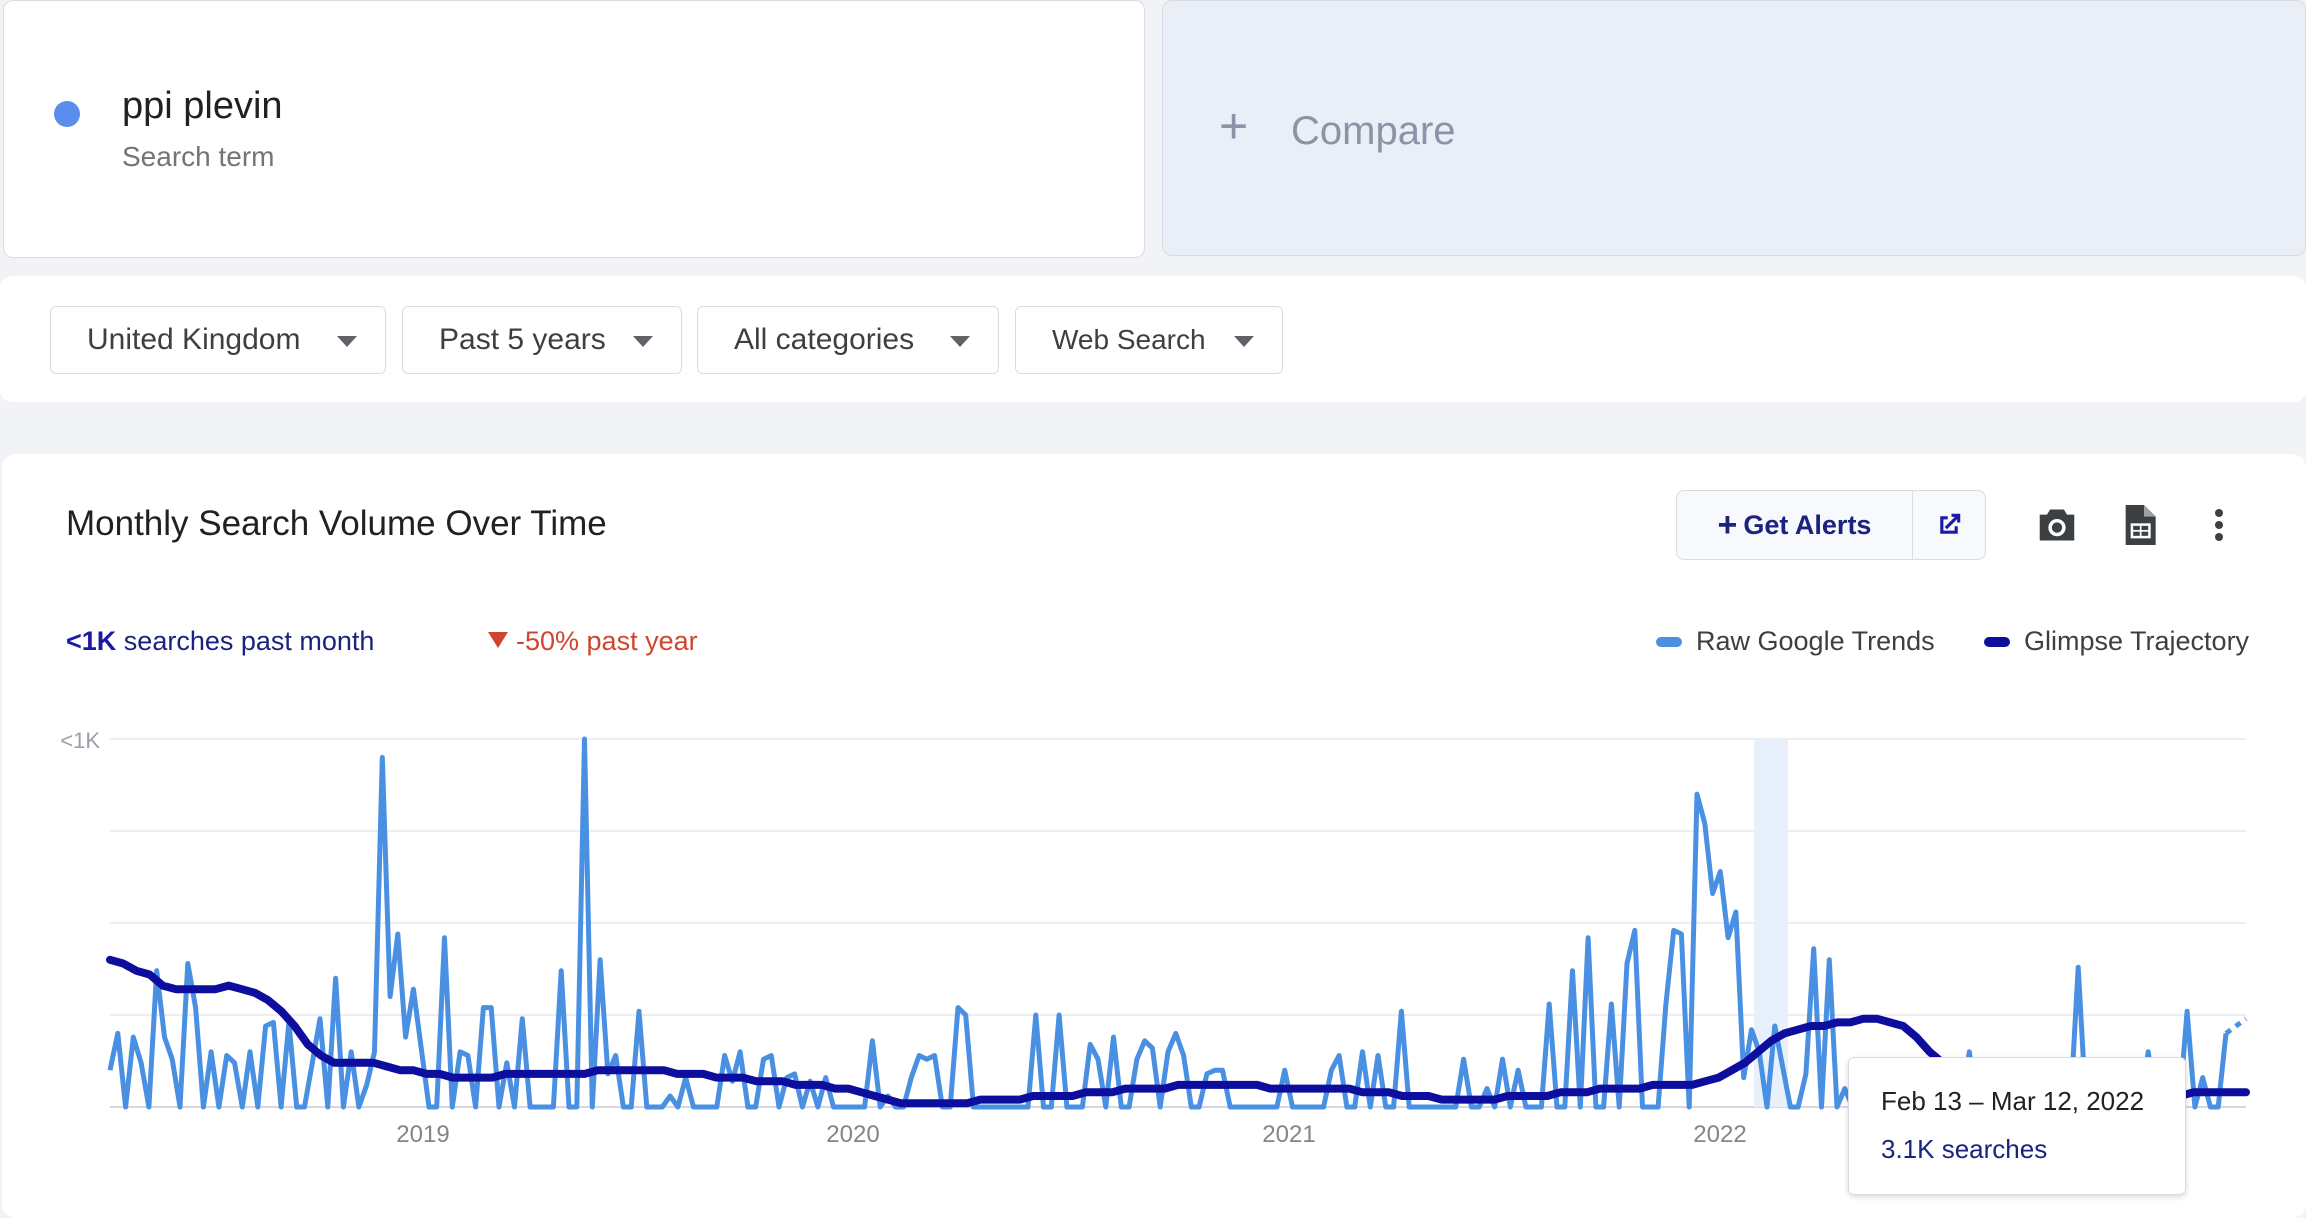 Image resolution: width=2306 pixels, height=1218 pixels. Describe the element at coordinates (607, 641) in the screenshot. I see `yearly-change-value: -50% past year` at that location.